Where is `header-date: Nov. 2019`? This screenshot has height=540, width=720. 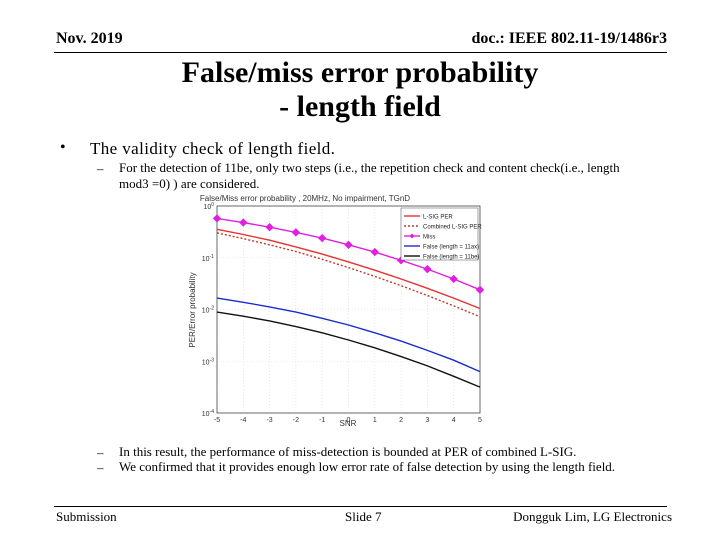 header-date: Nov. 2019 is located at coordinates (89, 38).